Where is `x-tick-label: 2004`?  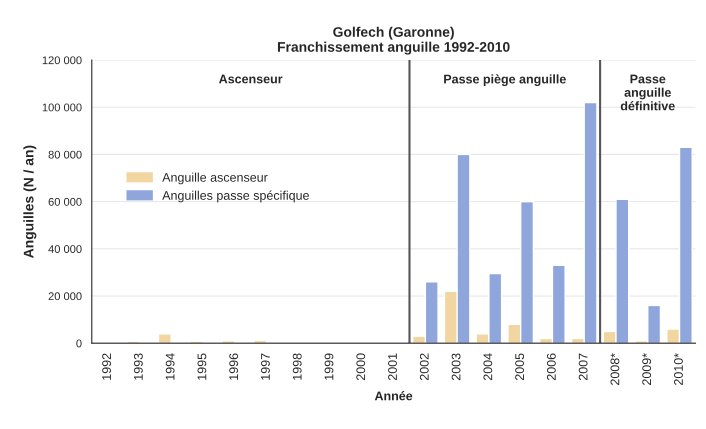 x-tick-label: 2004 is located at coordinates (487, 366).